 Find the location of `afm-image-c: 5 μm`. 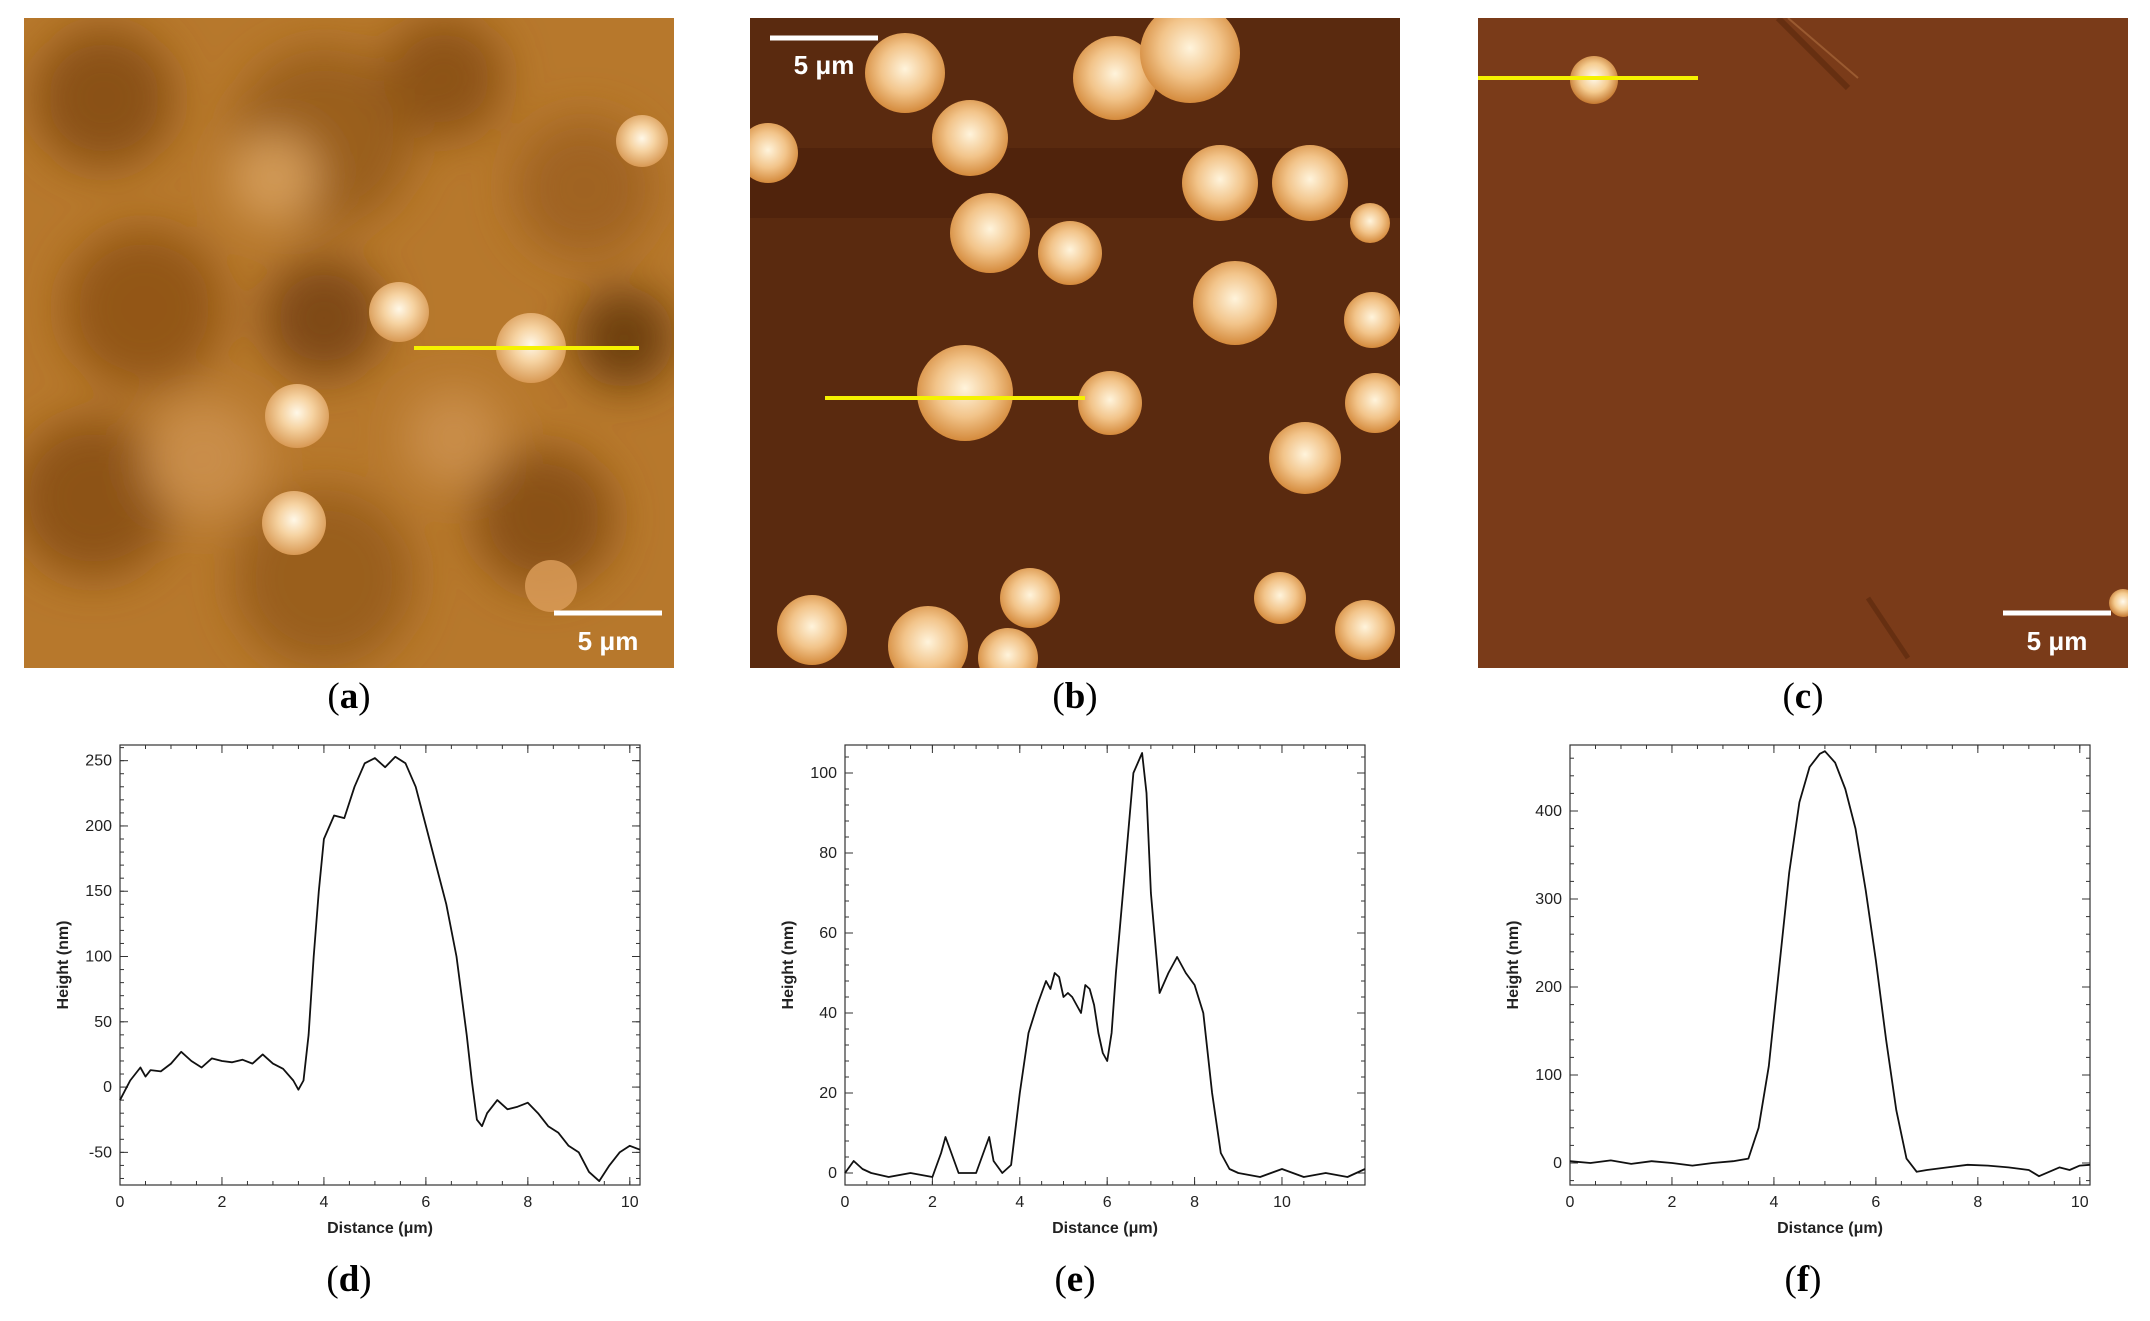

afm-image-c: 5 μm is located at coordinates (1803, 343).